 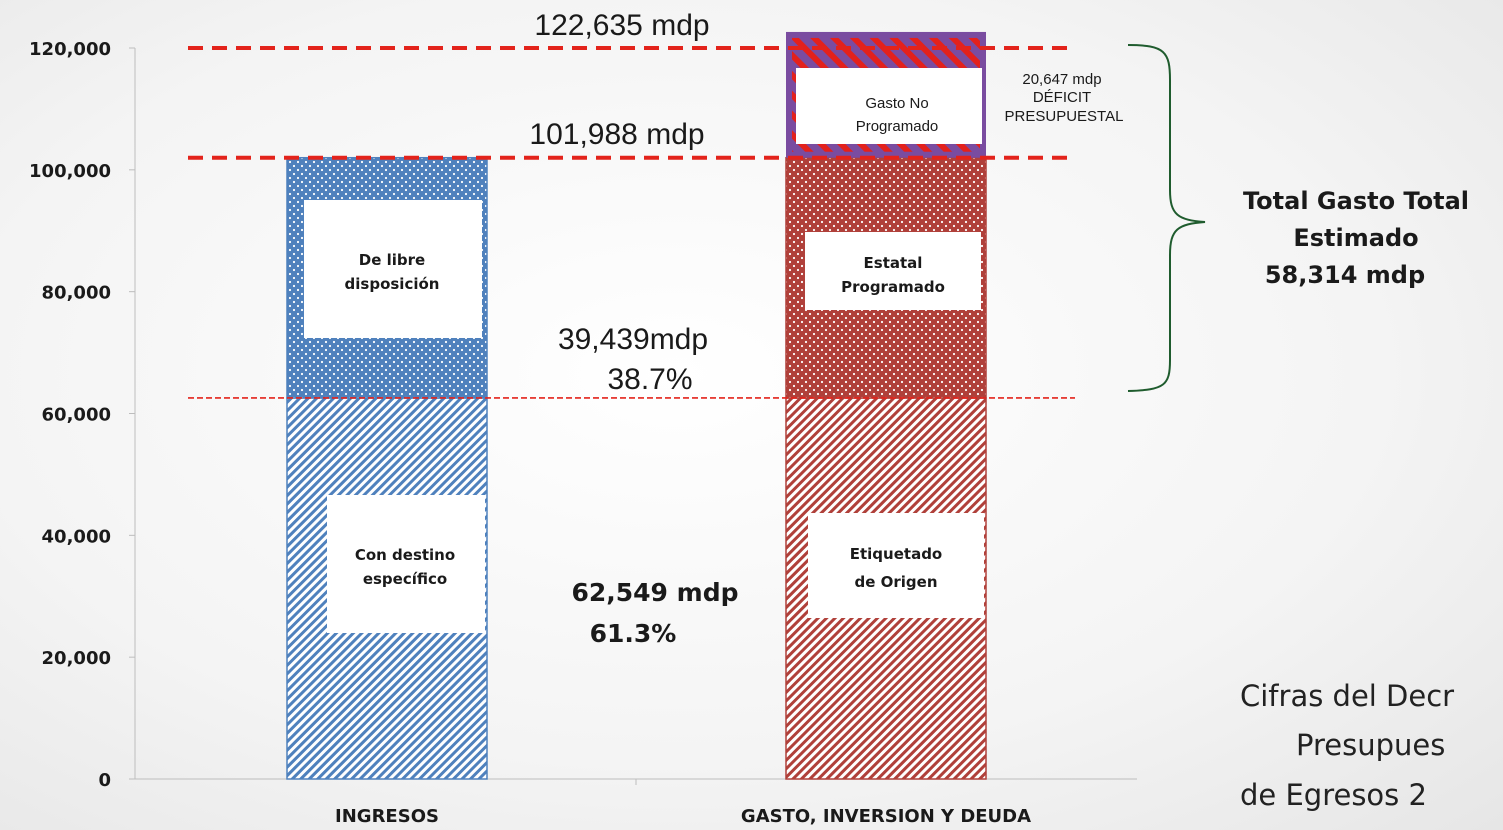 I want to click on low-pct-annotation: 61.3%, so click(x=633, y=633).